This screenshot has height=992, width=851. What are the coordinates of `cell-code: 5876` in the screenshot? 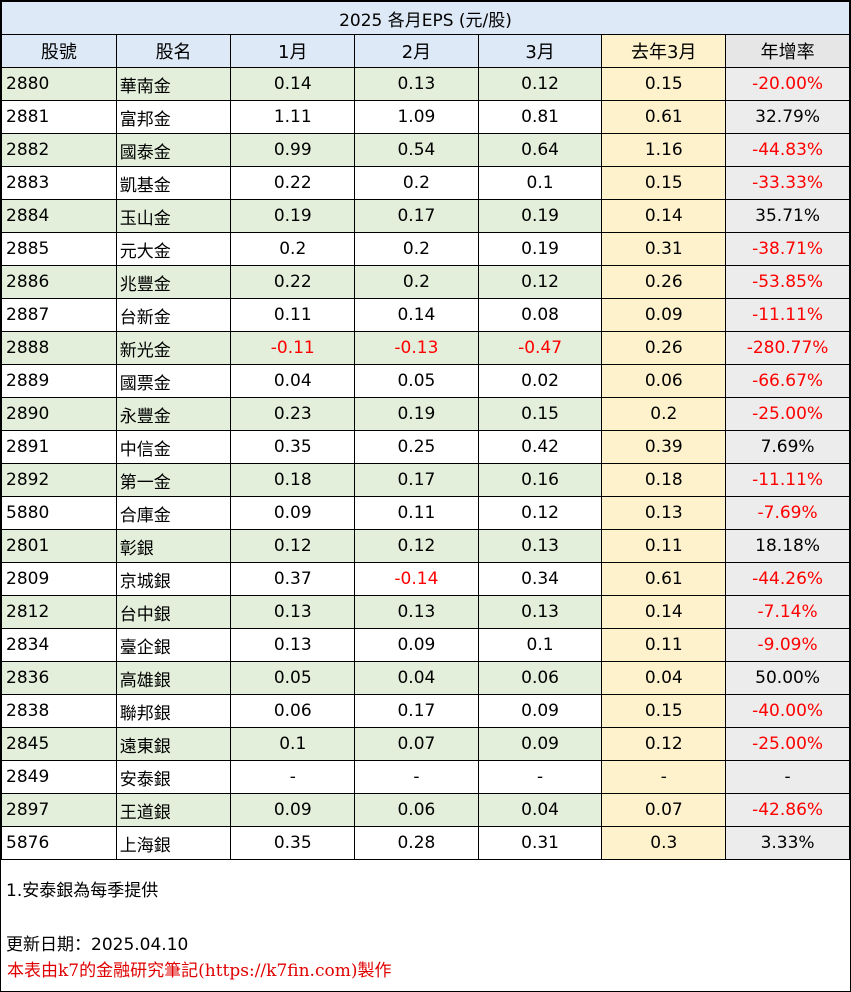 It's located at (59, 843).